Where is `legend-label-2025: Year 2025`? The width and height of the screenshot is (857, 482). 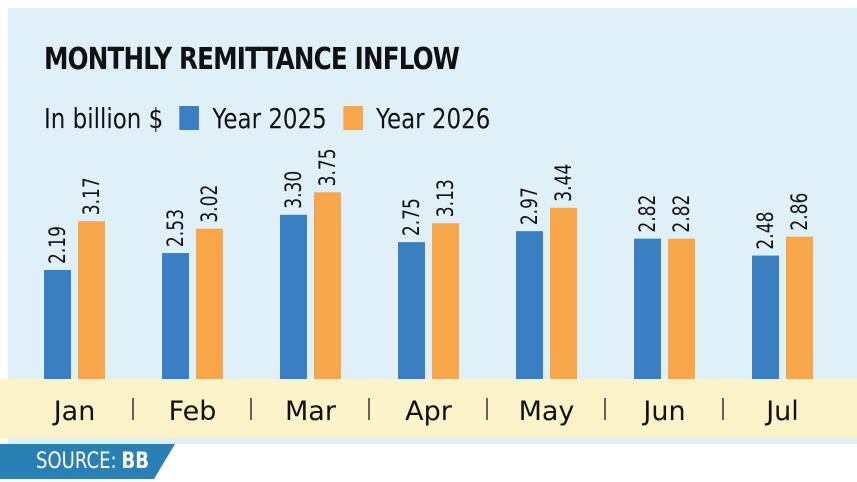 legend-label-2025: Year 2025 is located at coordinates (269, 118).